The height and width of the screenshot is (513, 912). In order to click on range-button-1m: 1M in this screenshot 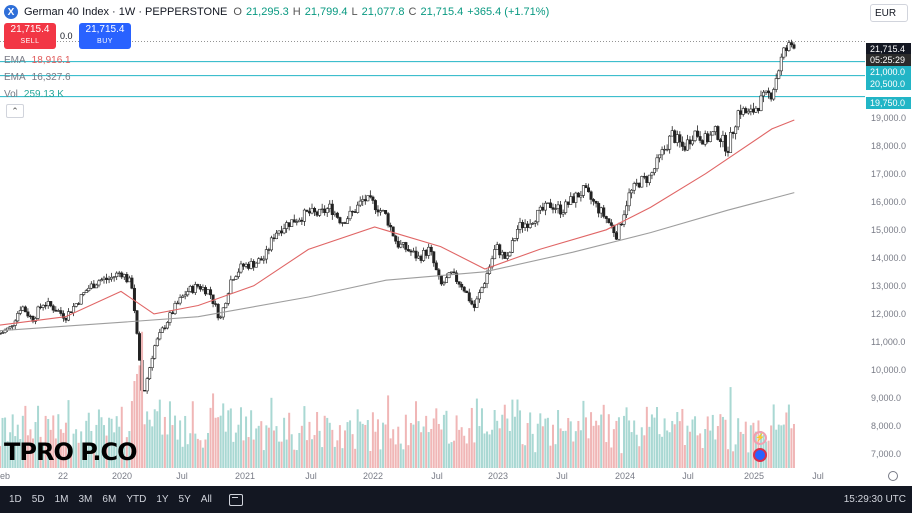, I will do `click(61, 499)`.